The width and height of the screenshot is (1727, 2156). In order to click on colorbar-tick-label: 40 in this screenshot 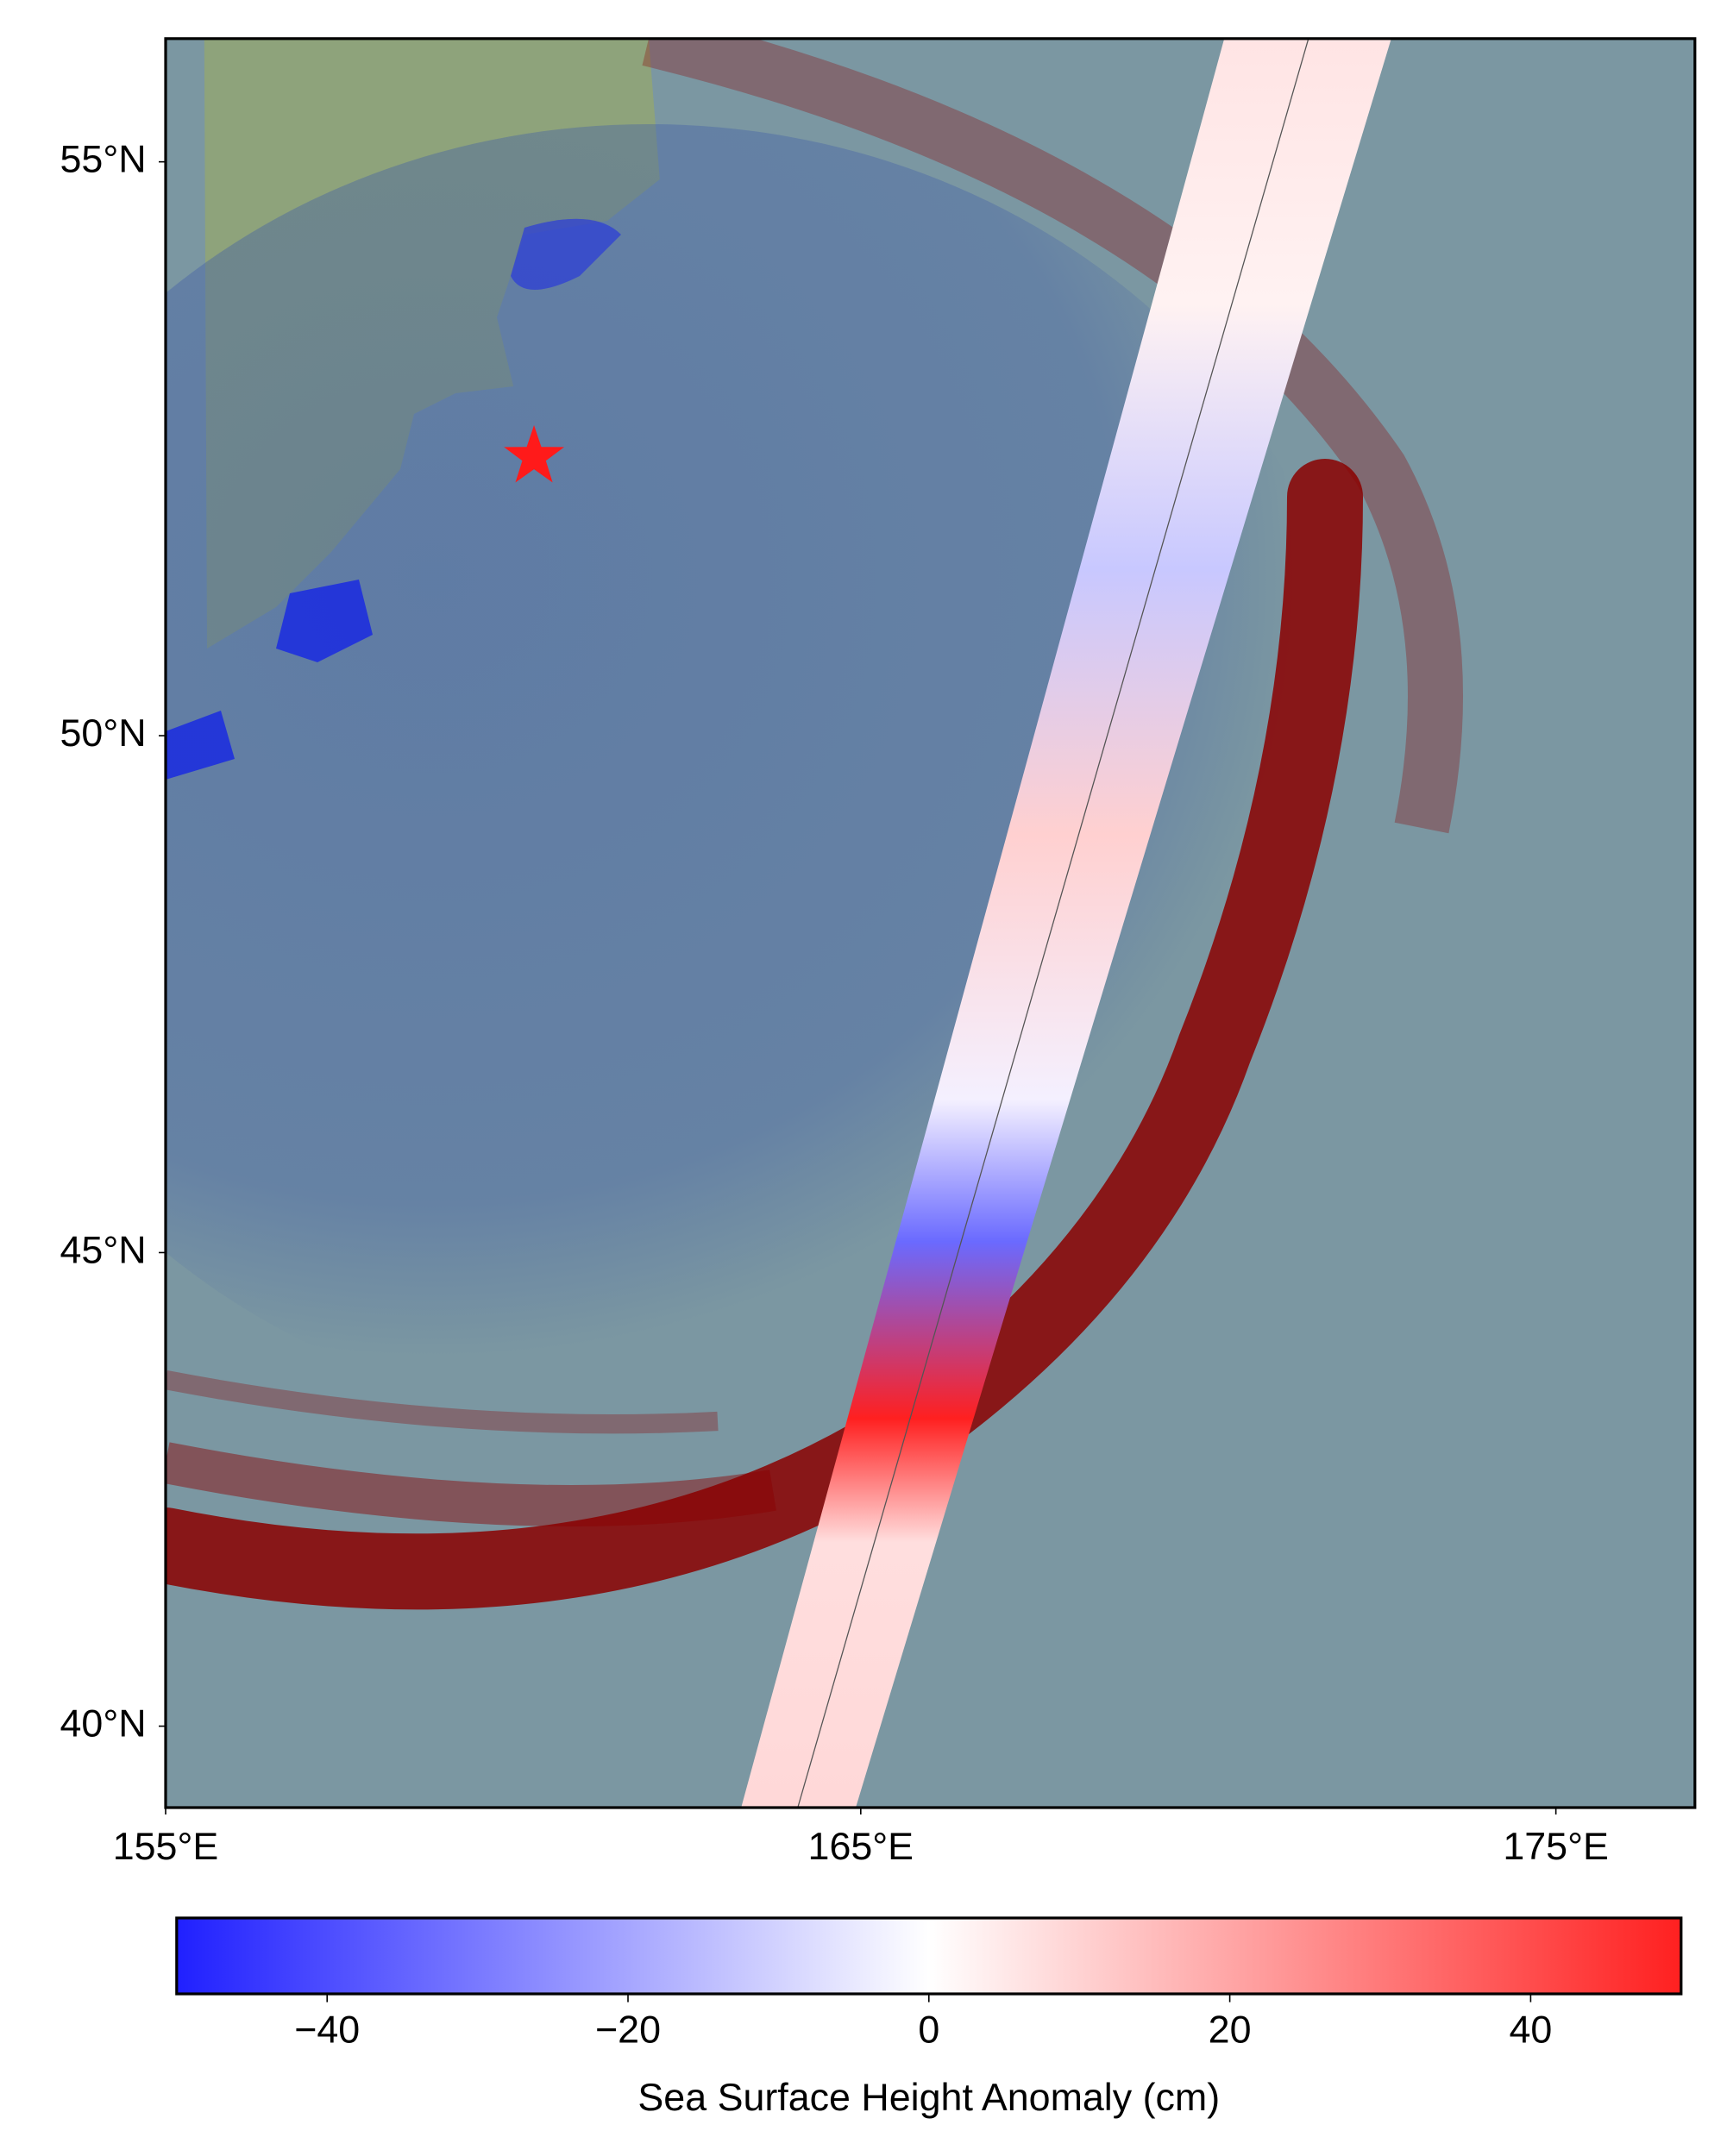, I will do `click(1530, 2031)`.